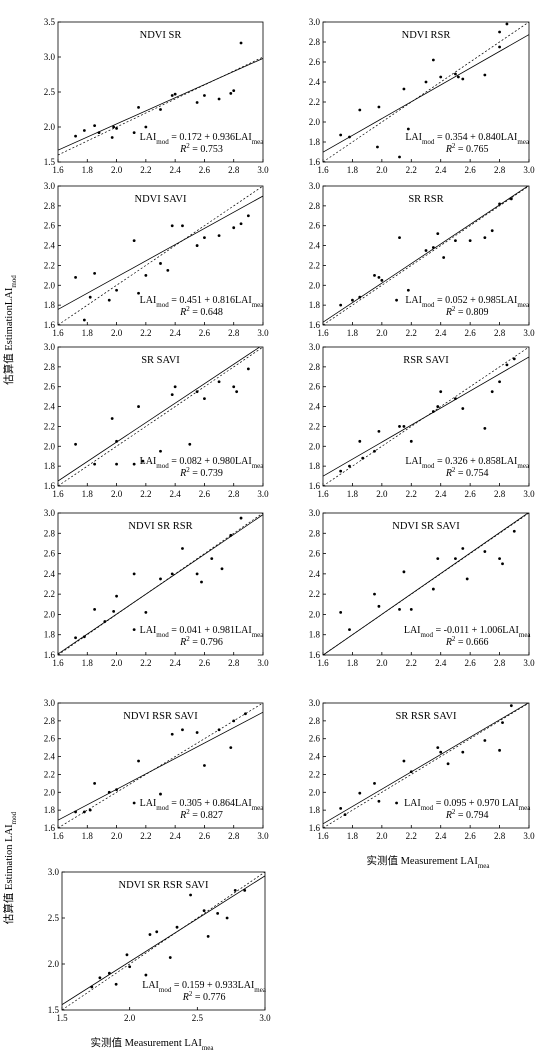 This screenshot has height=1061, width=557. Describe the element at coordinates (88, 494) in the screenshot. I see `x-tick-label: 1.8` at that location.